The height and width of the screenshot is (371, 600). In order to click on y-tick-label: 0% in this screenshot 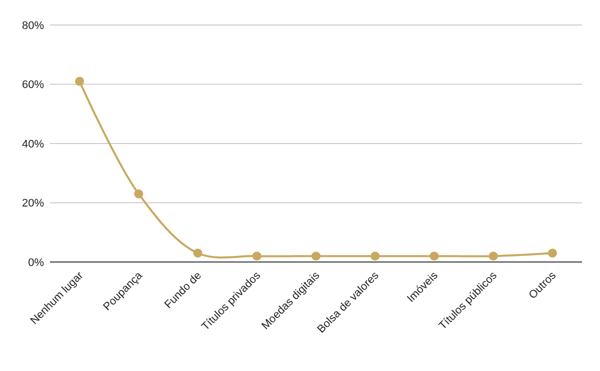, I will do `click(36, 262)`.